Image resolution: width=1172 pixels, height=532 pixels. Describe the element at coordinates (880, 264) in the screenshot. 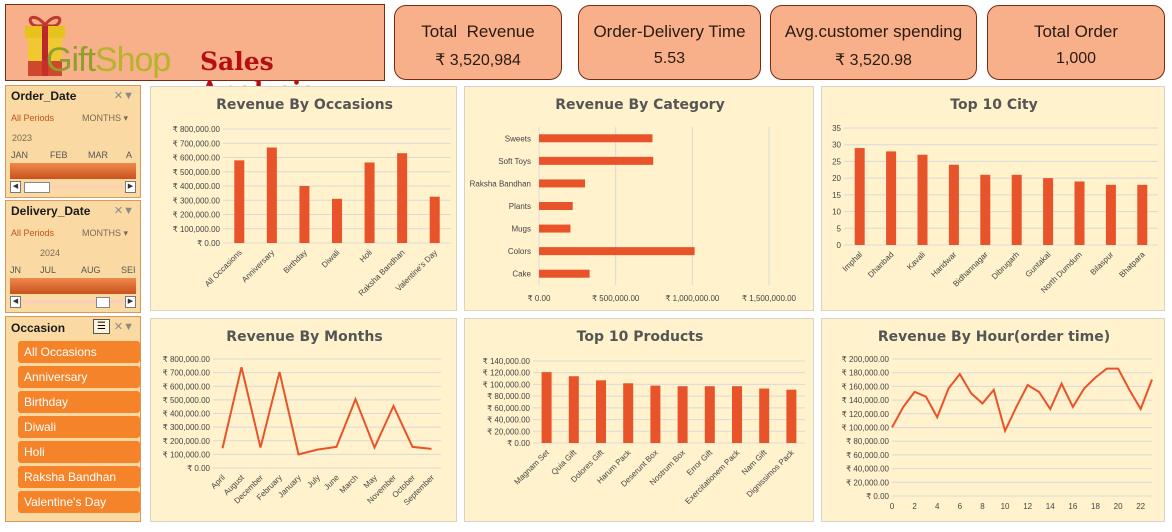

I see `x-tick-label: Dhanbad` at that location.